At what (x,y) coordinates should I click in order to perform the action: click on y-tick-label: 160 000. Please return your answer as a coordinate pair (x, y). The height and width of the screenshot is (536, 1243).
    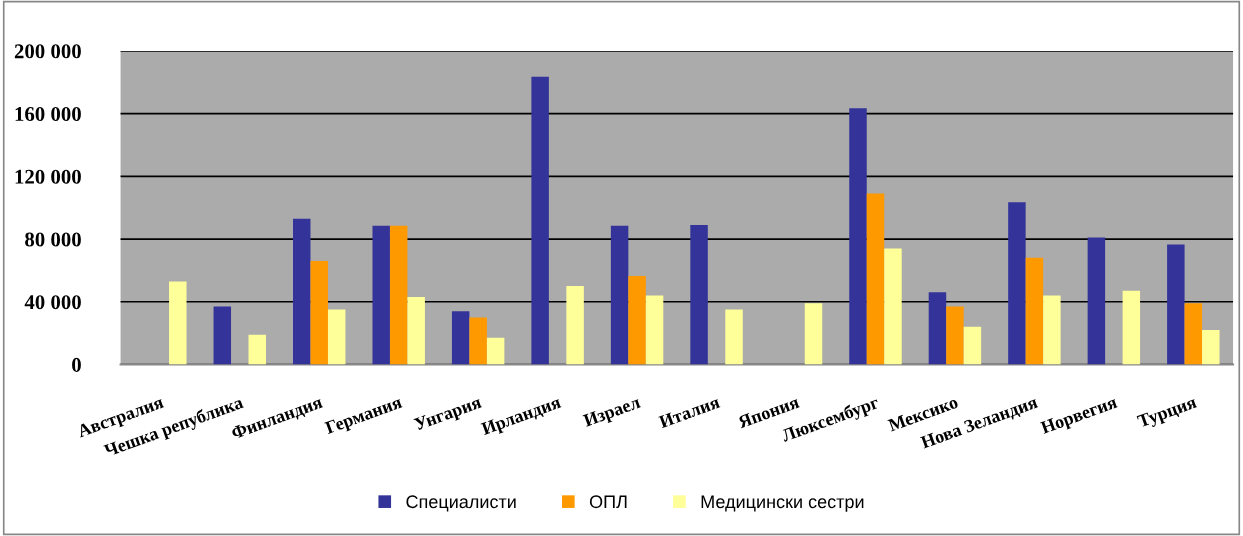
    Looking at the image, I should click on (48, 114).